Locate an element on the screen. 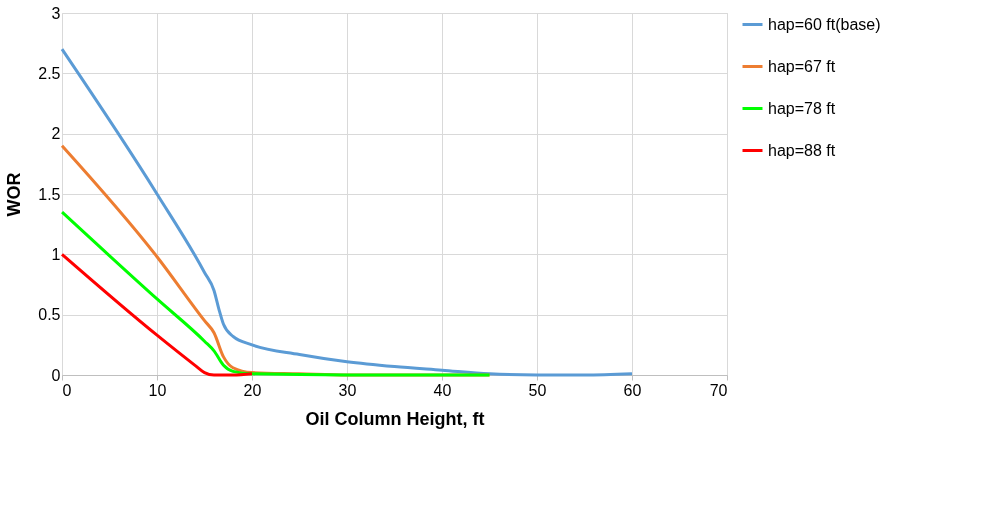 Image resolution: width=1006 pixels, height=529 pixels. legend-label: hap=60 ft(base) is located at coordinates (824, 24).